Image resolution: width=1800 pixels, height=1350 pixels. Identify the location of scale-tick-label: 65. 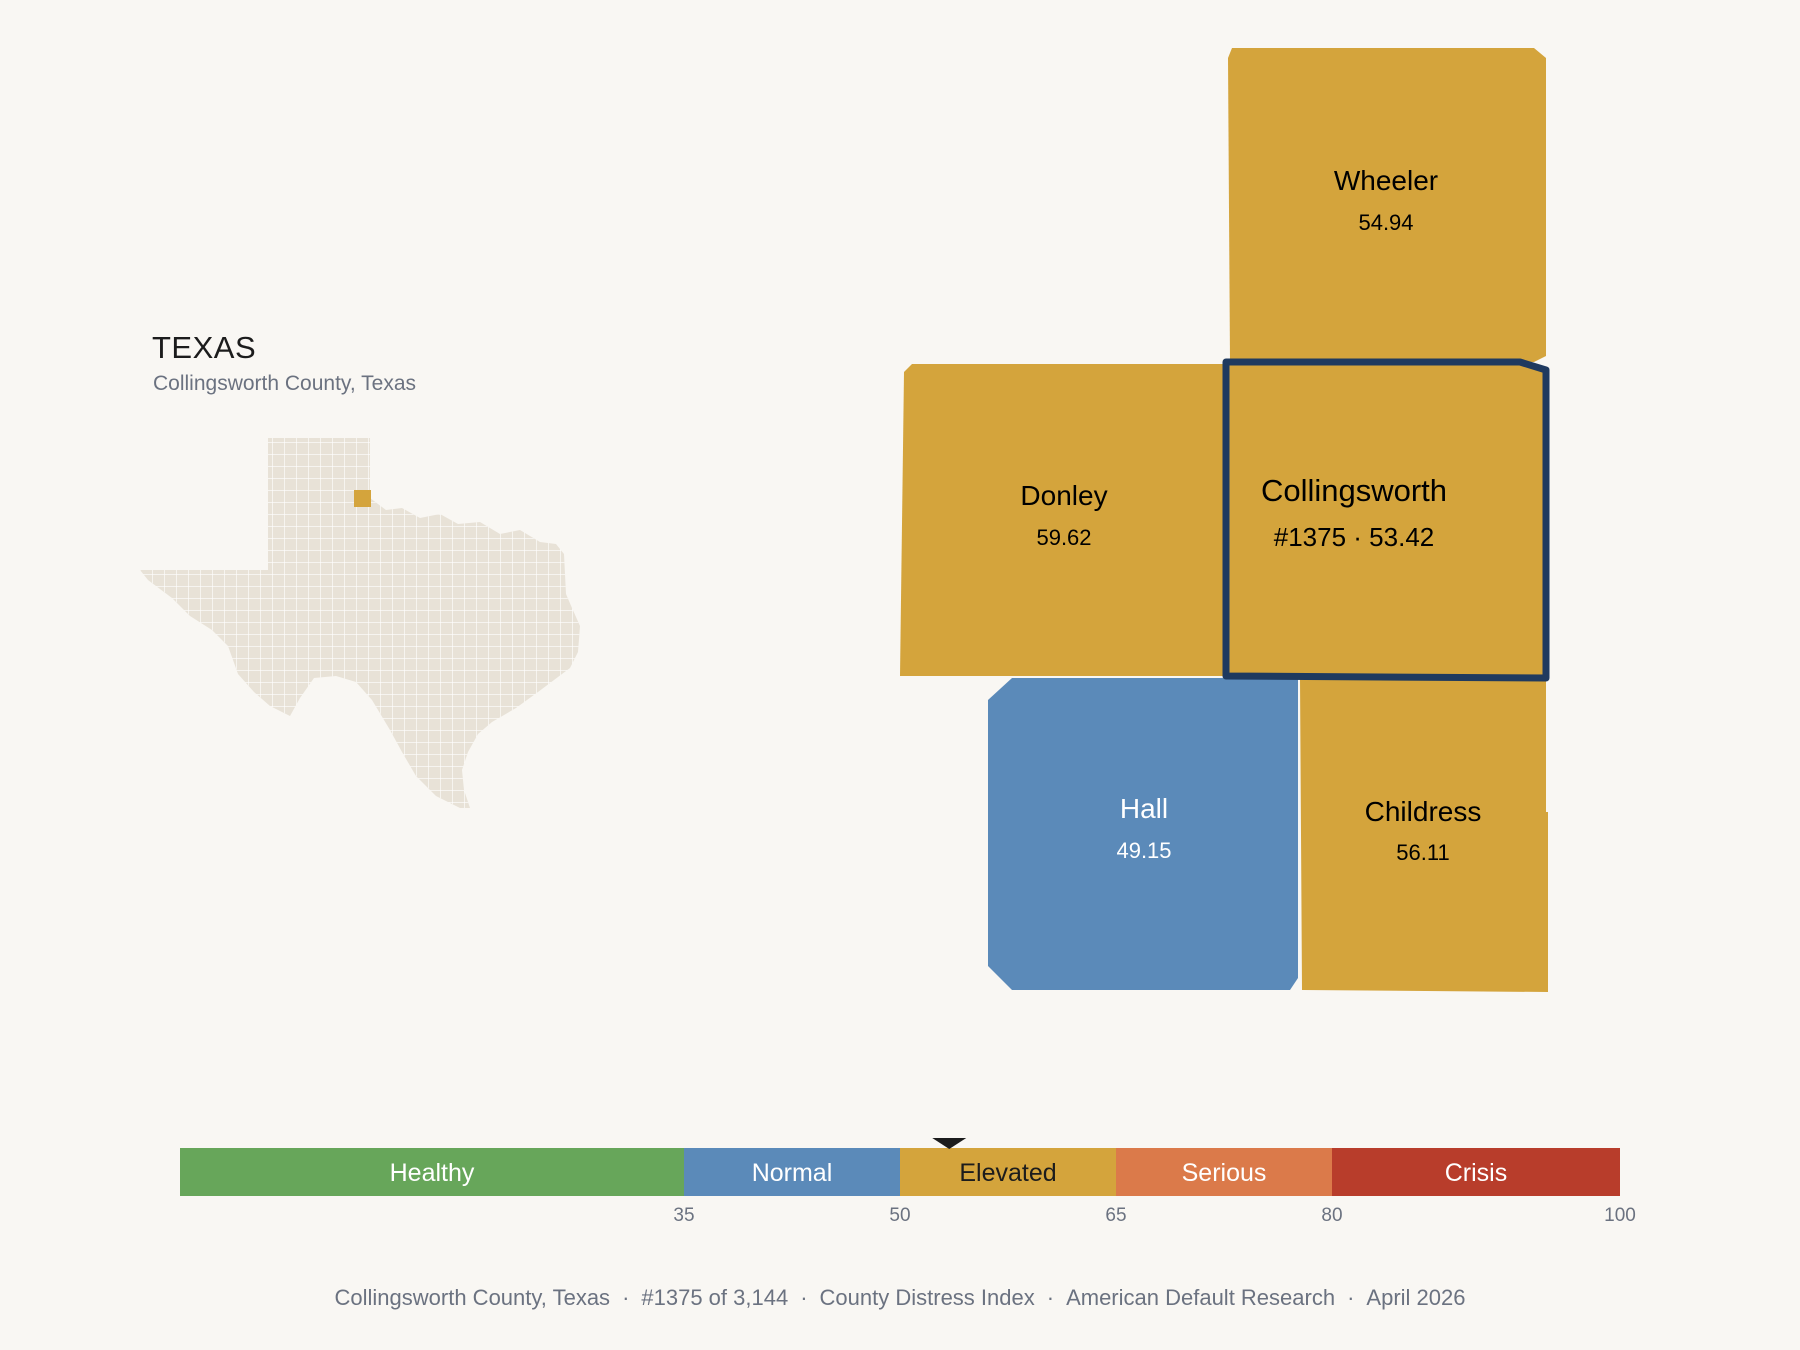
(1115, 1215).